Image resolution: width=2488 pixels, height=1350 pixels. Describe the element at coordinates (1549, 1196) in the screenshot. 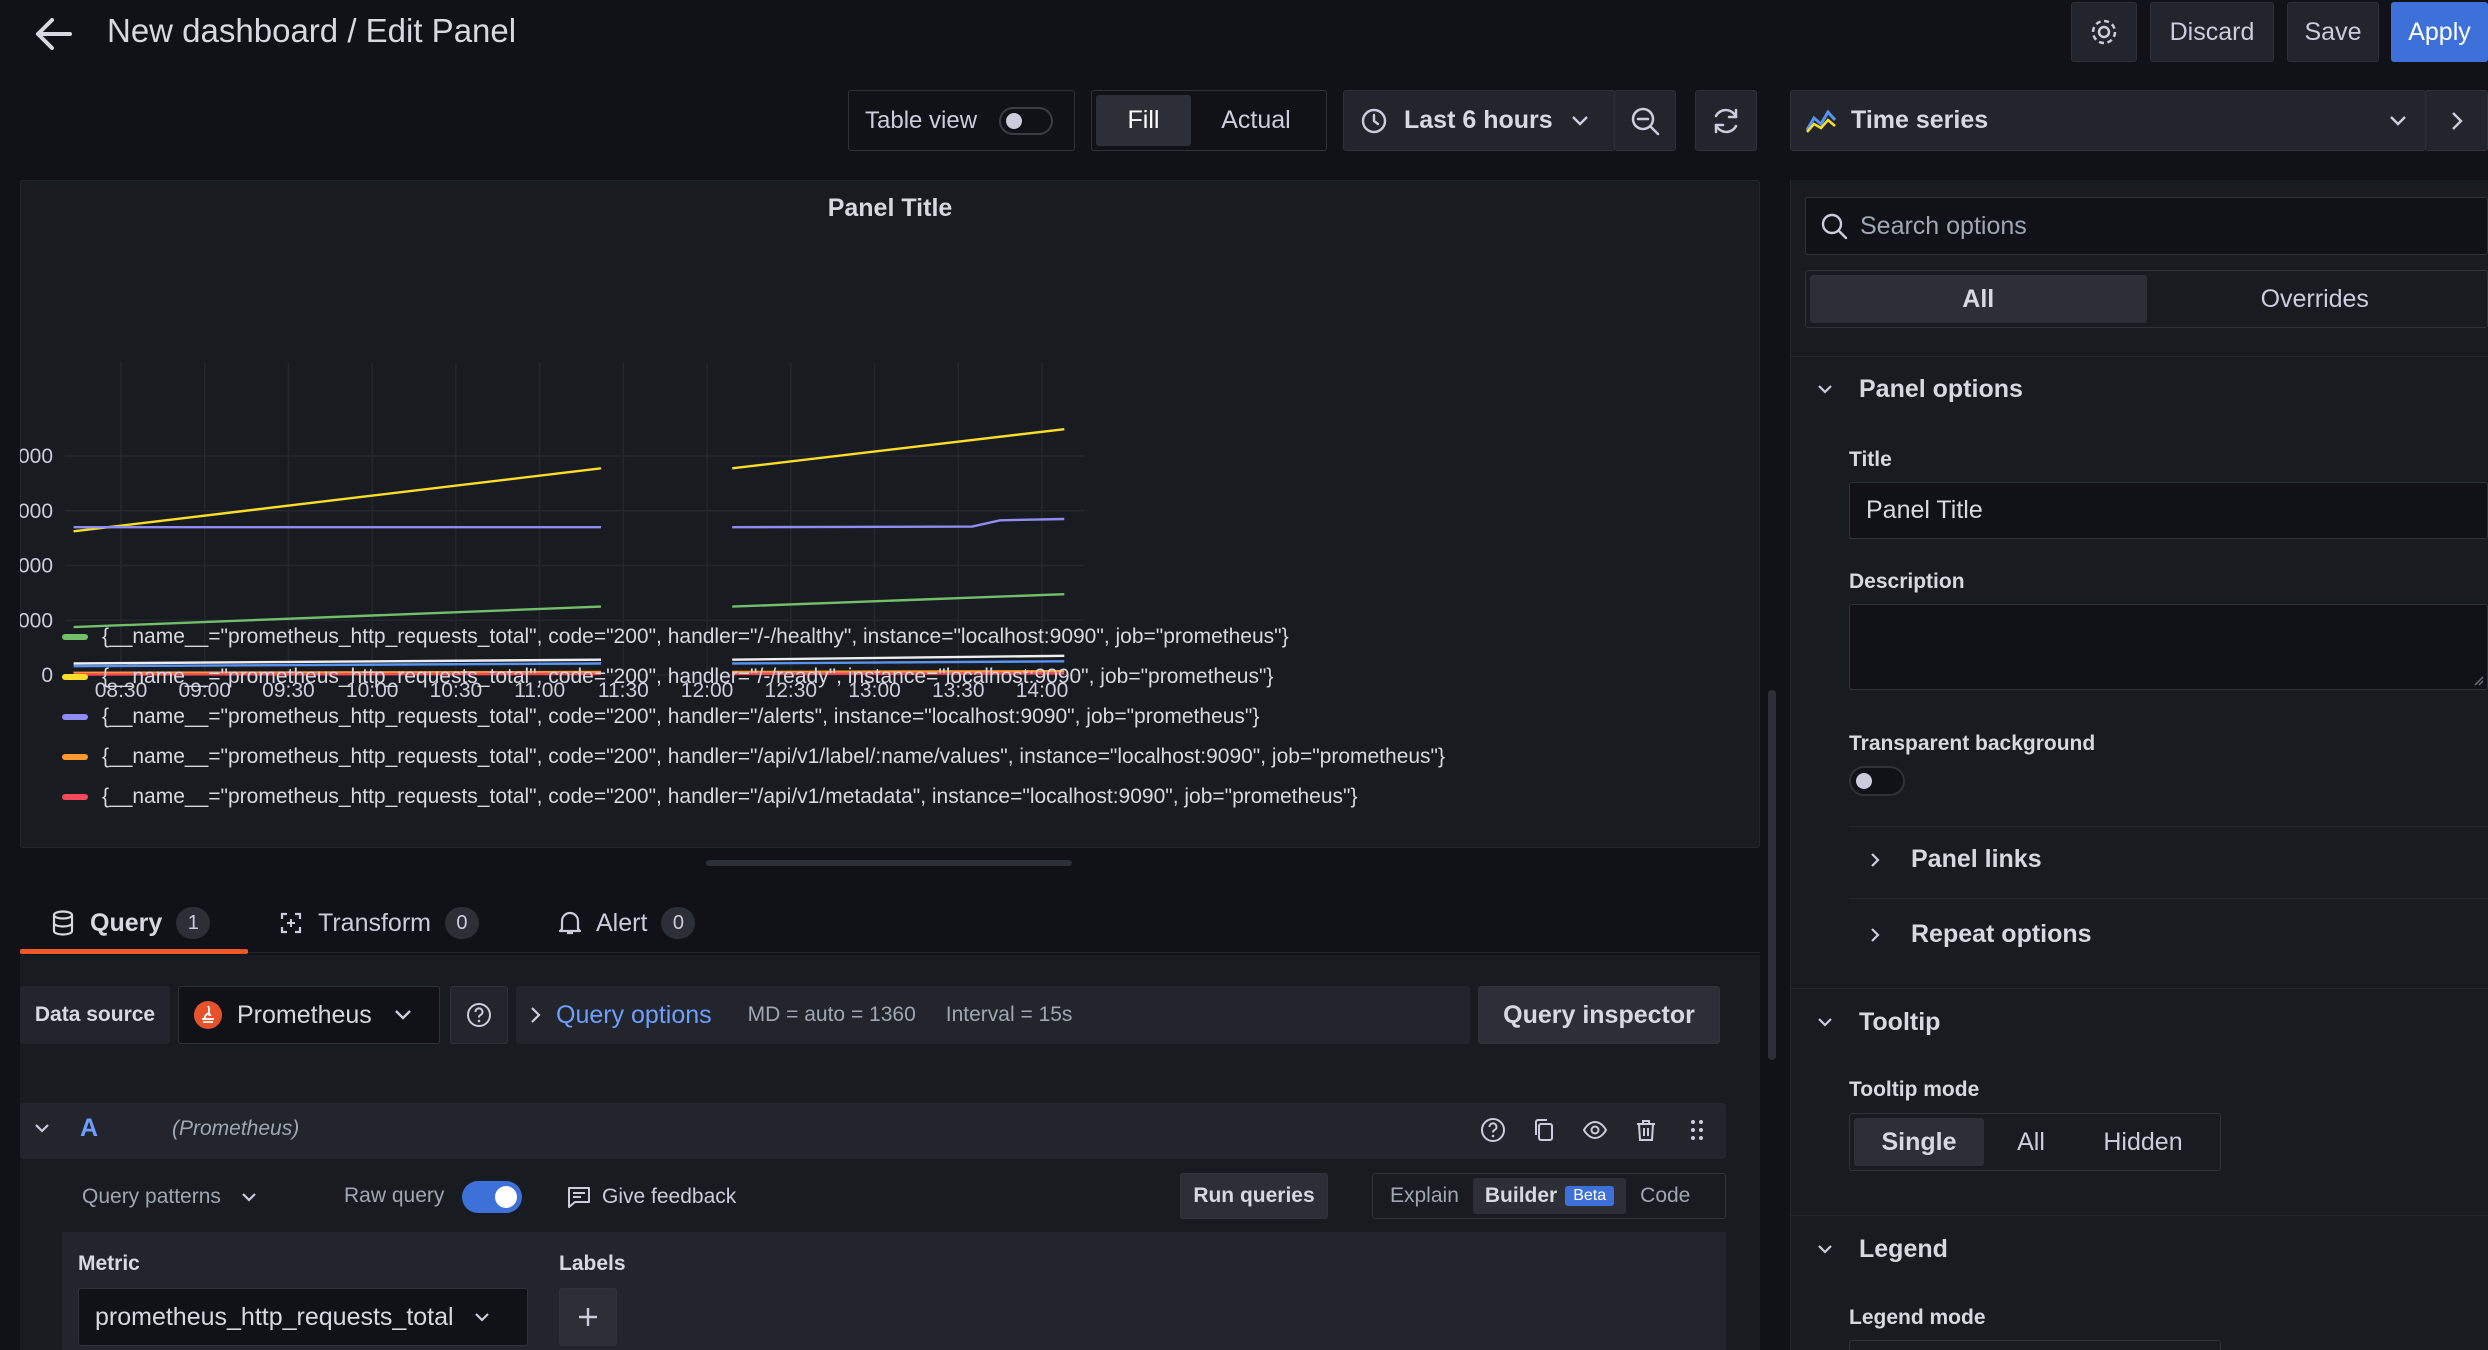

I see `builder-mode-option: Builder Beta` at that location.